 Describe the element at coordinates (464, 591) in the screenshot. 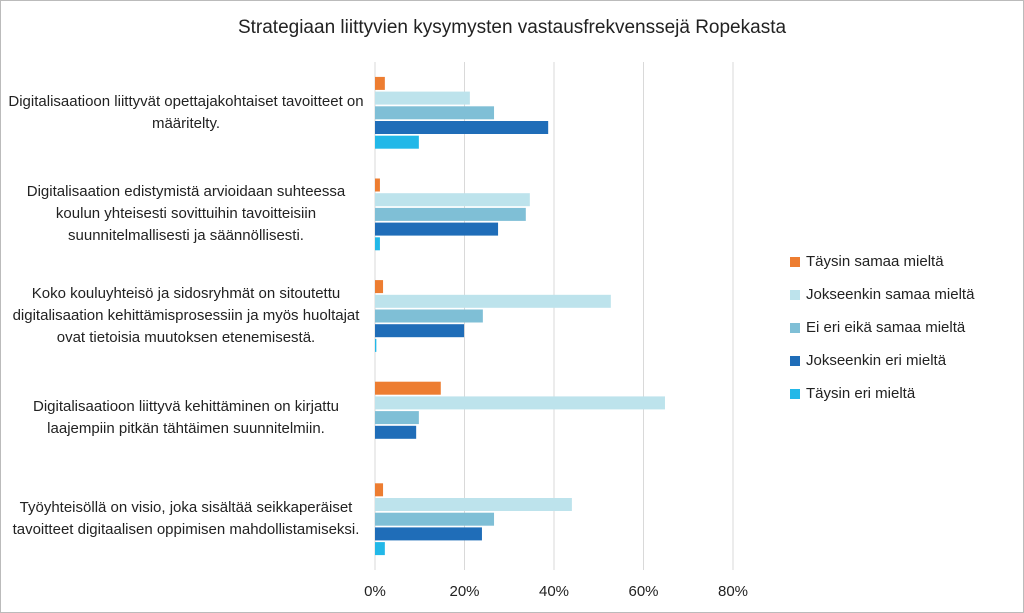

I see `x-tick-label: 20%` at that location.